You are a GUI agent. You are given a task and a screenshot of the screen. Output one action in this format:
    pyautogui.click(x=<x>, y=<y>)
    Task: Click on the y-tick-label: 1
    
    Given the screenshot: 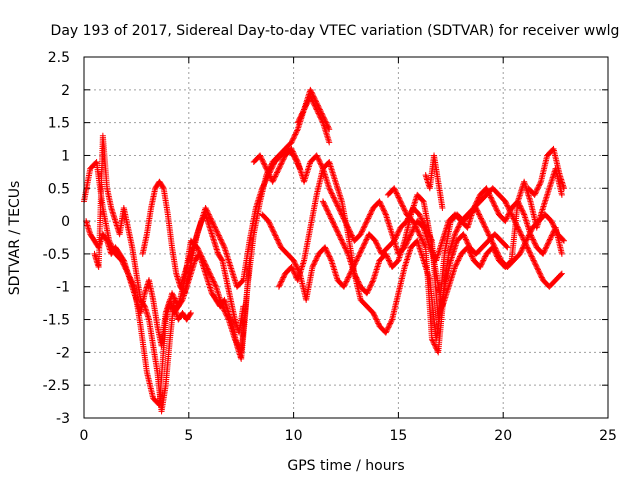 What is the action you would take?
    pyautogui.click(x=65, y=156)
    